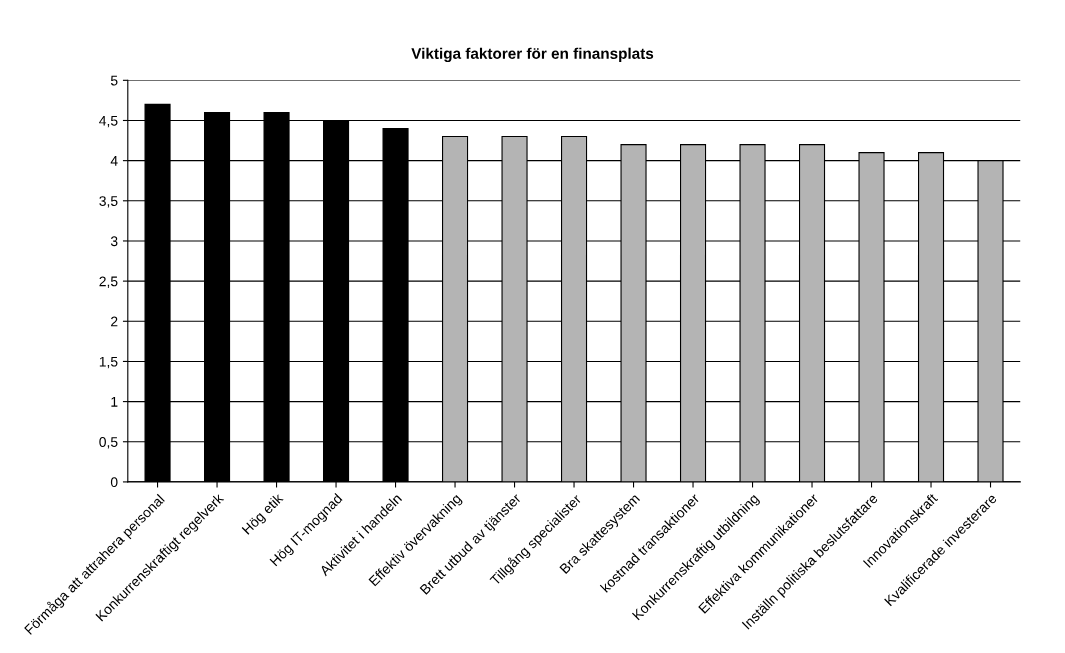 The image size is (1065, 653). What do you see at coordinates (108, 362) in the screenshot?
I see `y-tick-label: 1,5` at bounding box center [108, 362].